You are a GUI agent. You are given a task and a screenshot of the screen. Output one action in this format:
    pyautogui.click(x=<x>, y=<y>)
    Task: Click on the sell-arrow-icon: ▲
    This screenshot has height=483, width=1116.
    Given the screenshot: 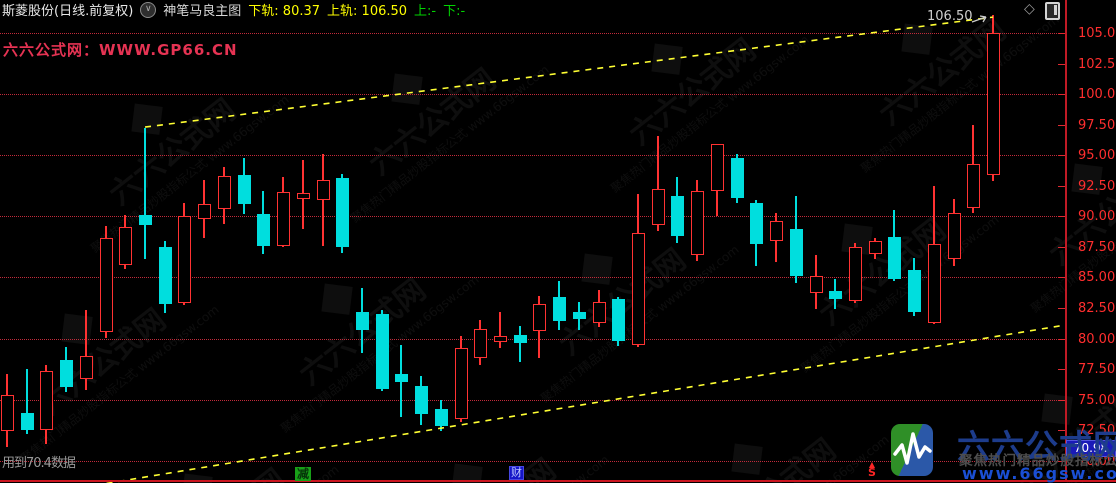 What is the action you would take?
    pyautogui.click(x=872, y=464)
    